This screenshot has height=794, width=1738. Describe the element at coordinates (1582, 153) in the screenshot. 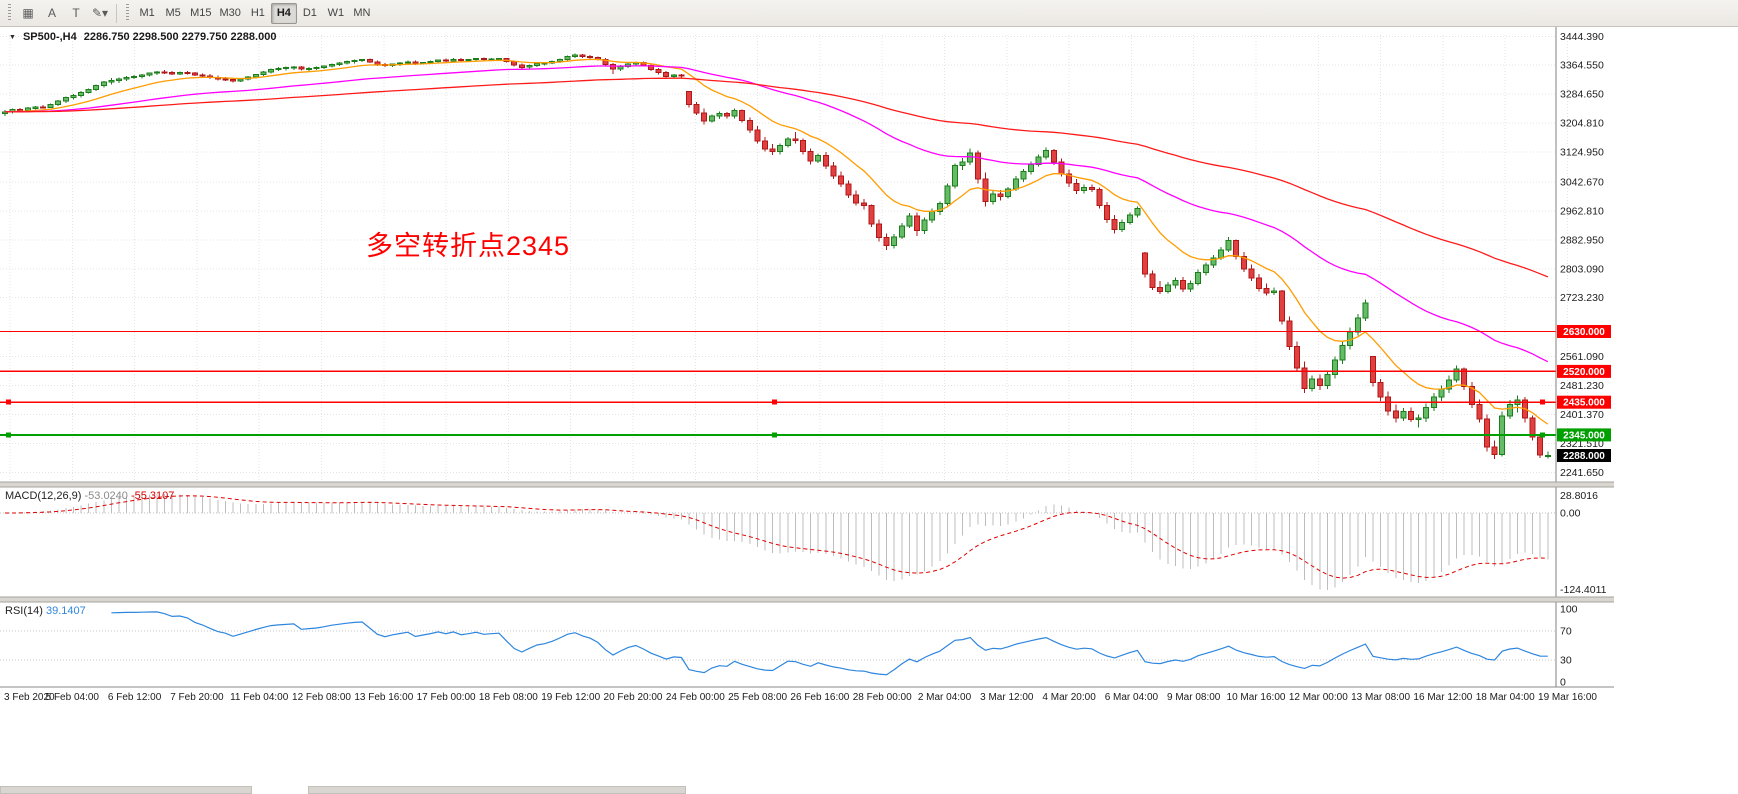

I see `svg-text: 3124.950` at that location.